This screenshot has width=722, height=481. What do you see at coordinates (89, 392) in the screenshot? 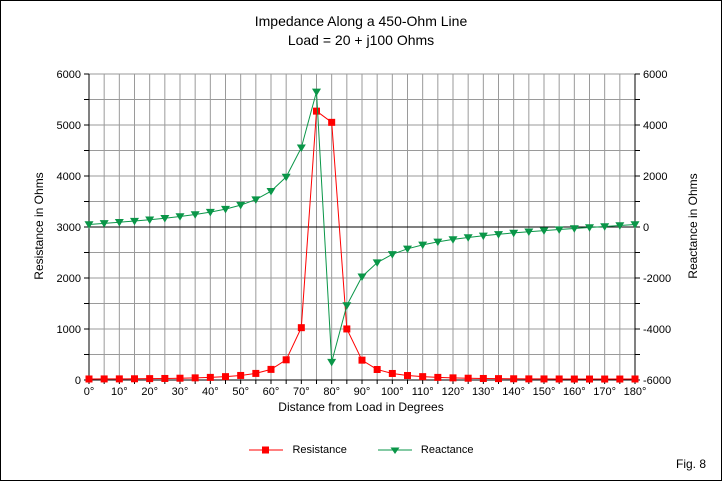
I see `x-tick-label: 0°` at bounding box center [89, 392].